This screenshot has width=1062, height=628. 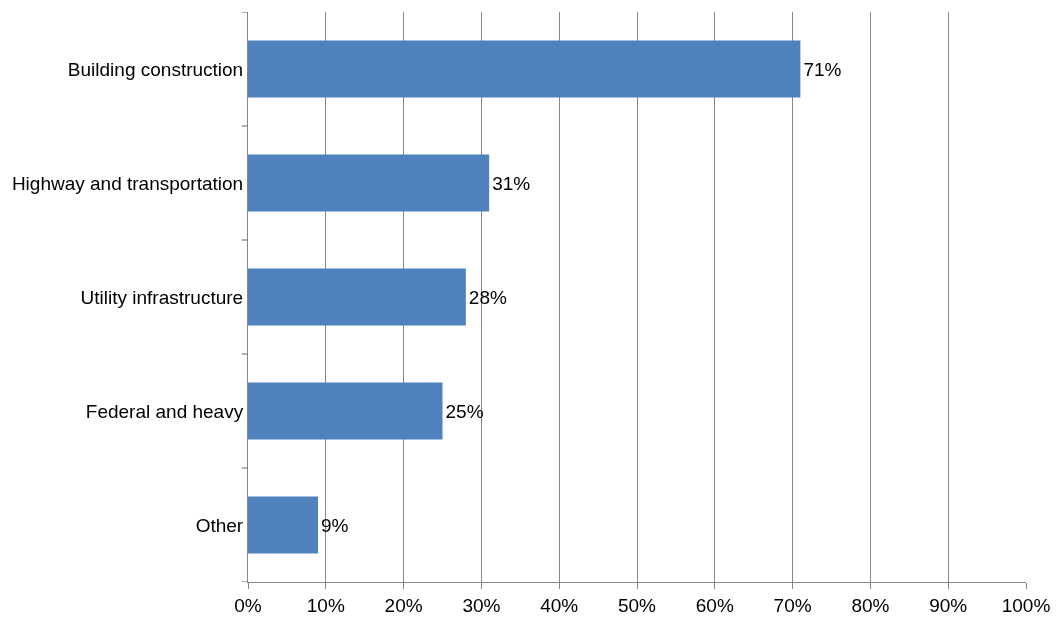 What do you see at coordinates (162, 297) in the screenshot?
I see `y-tick-label: Utility infrastructure` at bounding box center [162, 297].